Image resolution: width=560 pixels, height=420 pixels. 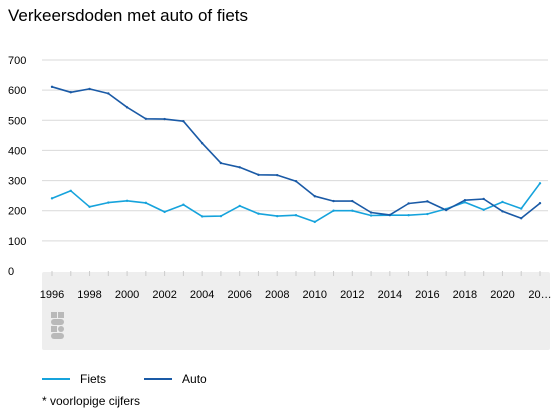 I want to click on x-tick-label: 2020, so click(x=502, y=295).